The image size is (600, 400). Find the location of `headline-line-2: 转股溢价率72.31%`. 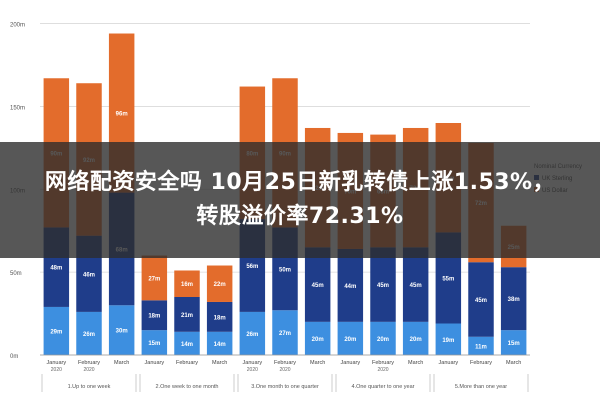

headline-line-2: 转股溢价率72.31% is located at coordinates (300, 216).